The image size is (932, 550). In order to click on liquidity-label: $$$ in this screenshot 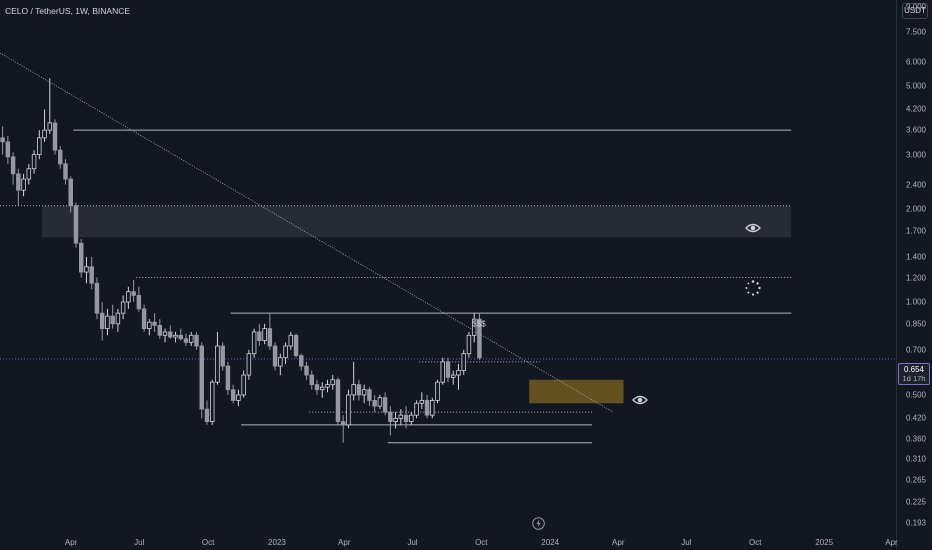, I will do `click(479, 324)`.